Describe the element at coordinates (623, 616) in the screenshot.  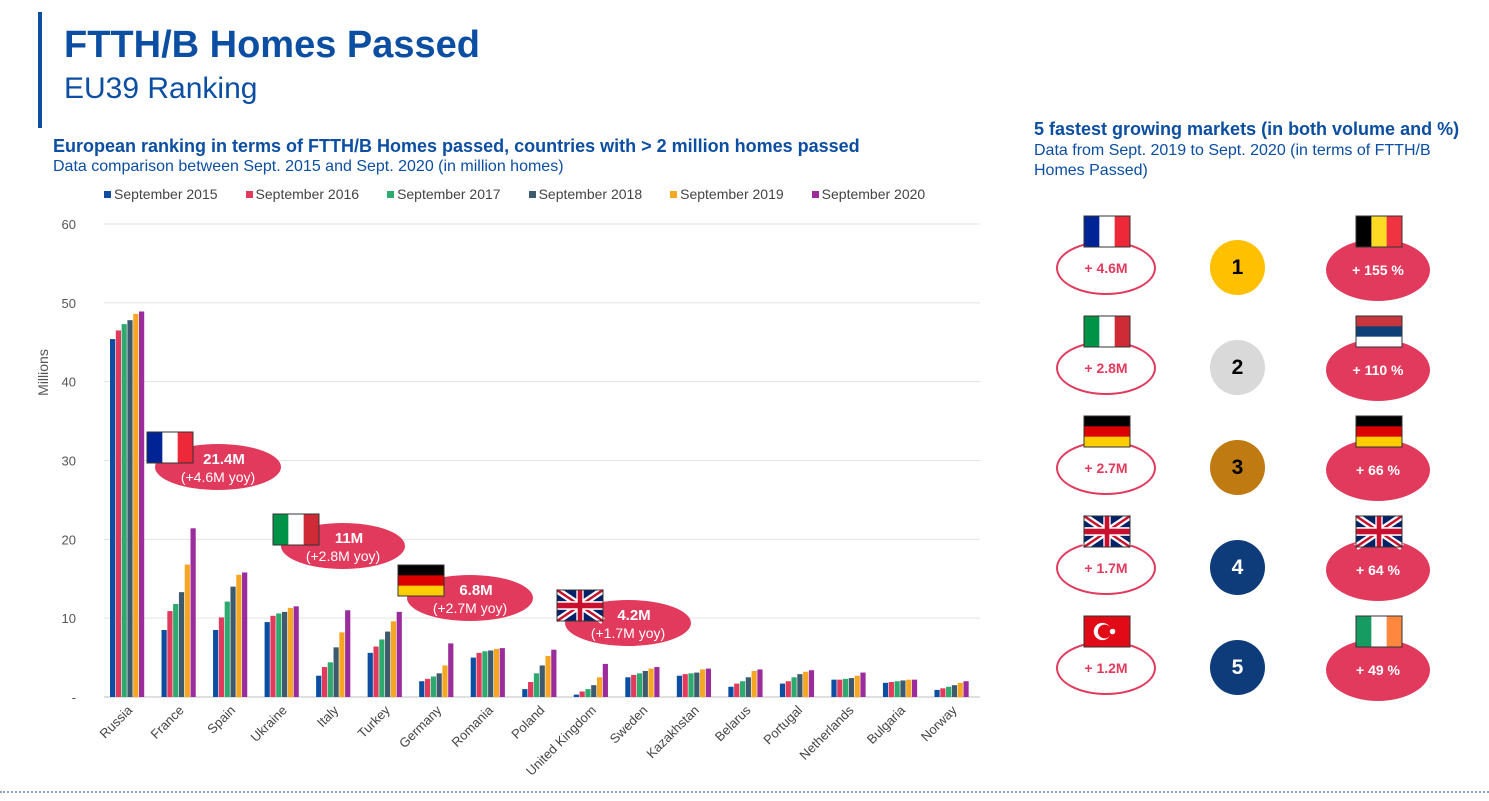
I see `callout: 4.2M(+1.7M yoy)` at that location.